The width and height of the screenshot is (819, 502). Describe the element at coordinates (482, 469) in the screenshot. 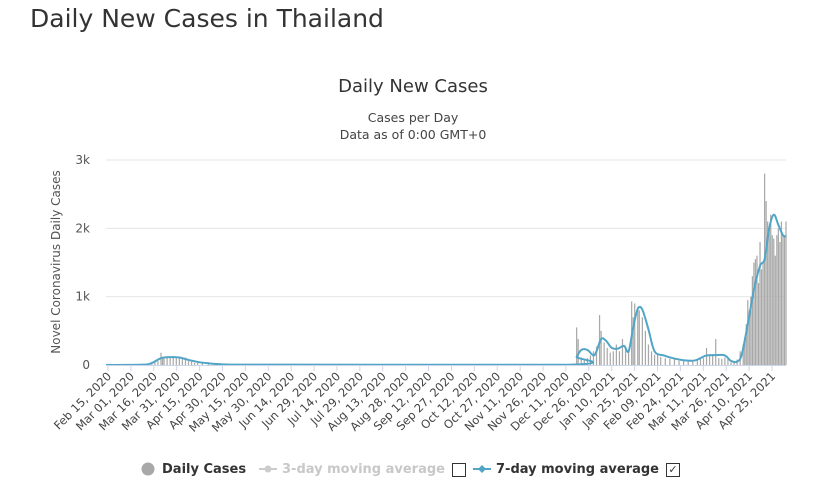

I see `line-marker-icon-ma7` at that location.